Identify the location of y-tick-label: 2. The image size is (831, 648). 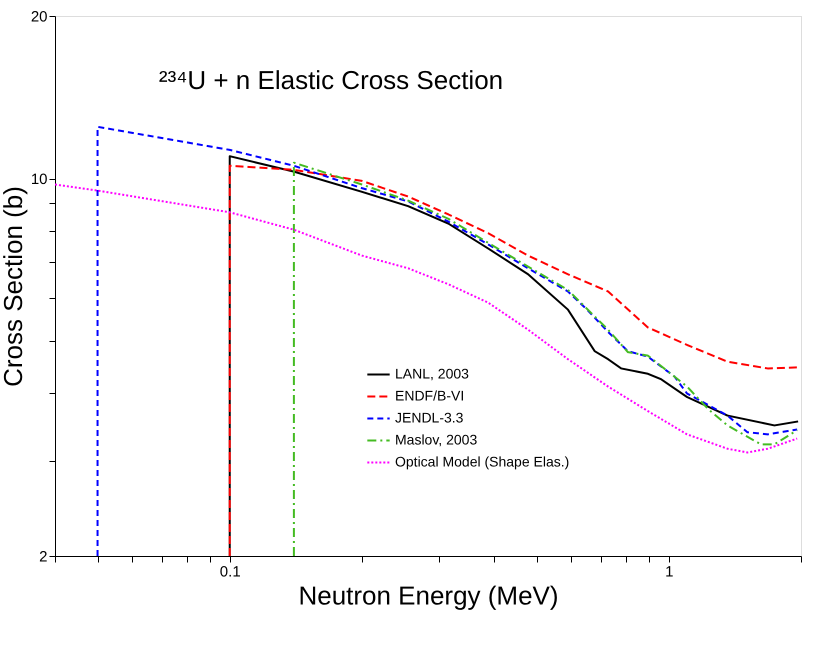
(43, 557).